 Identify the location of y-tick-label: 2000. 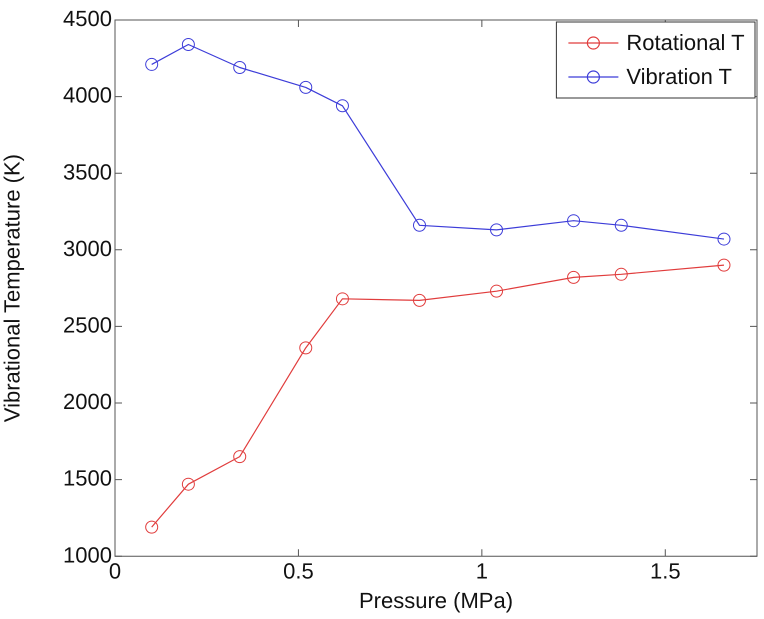
(87, 401).